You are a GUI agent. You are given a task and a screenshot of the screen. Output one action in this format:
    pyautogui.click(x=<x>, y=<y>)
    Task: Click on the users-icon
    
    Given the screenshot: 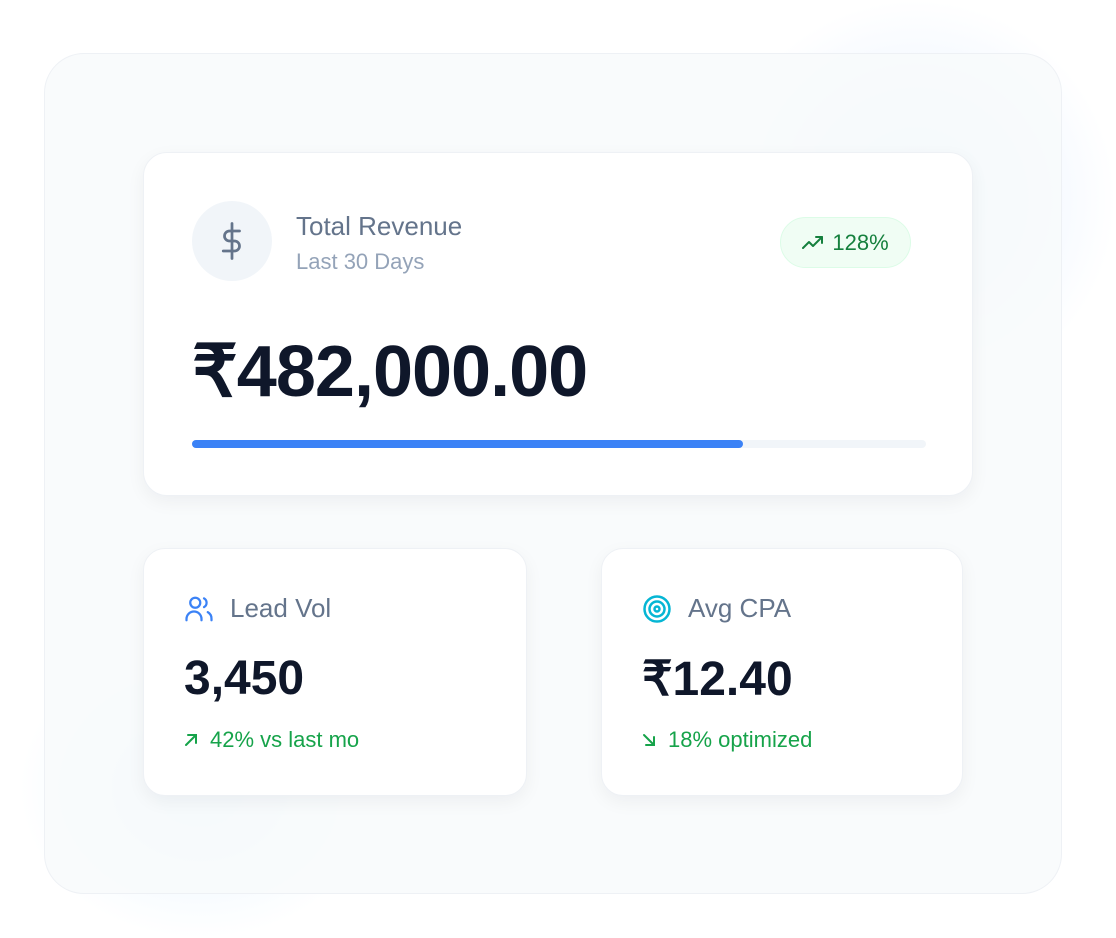 What is the action you would take?
    pyautogui.click(x=199, y=608)
    